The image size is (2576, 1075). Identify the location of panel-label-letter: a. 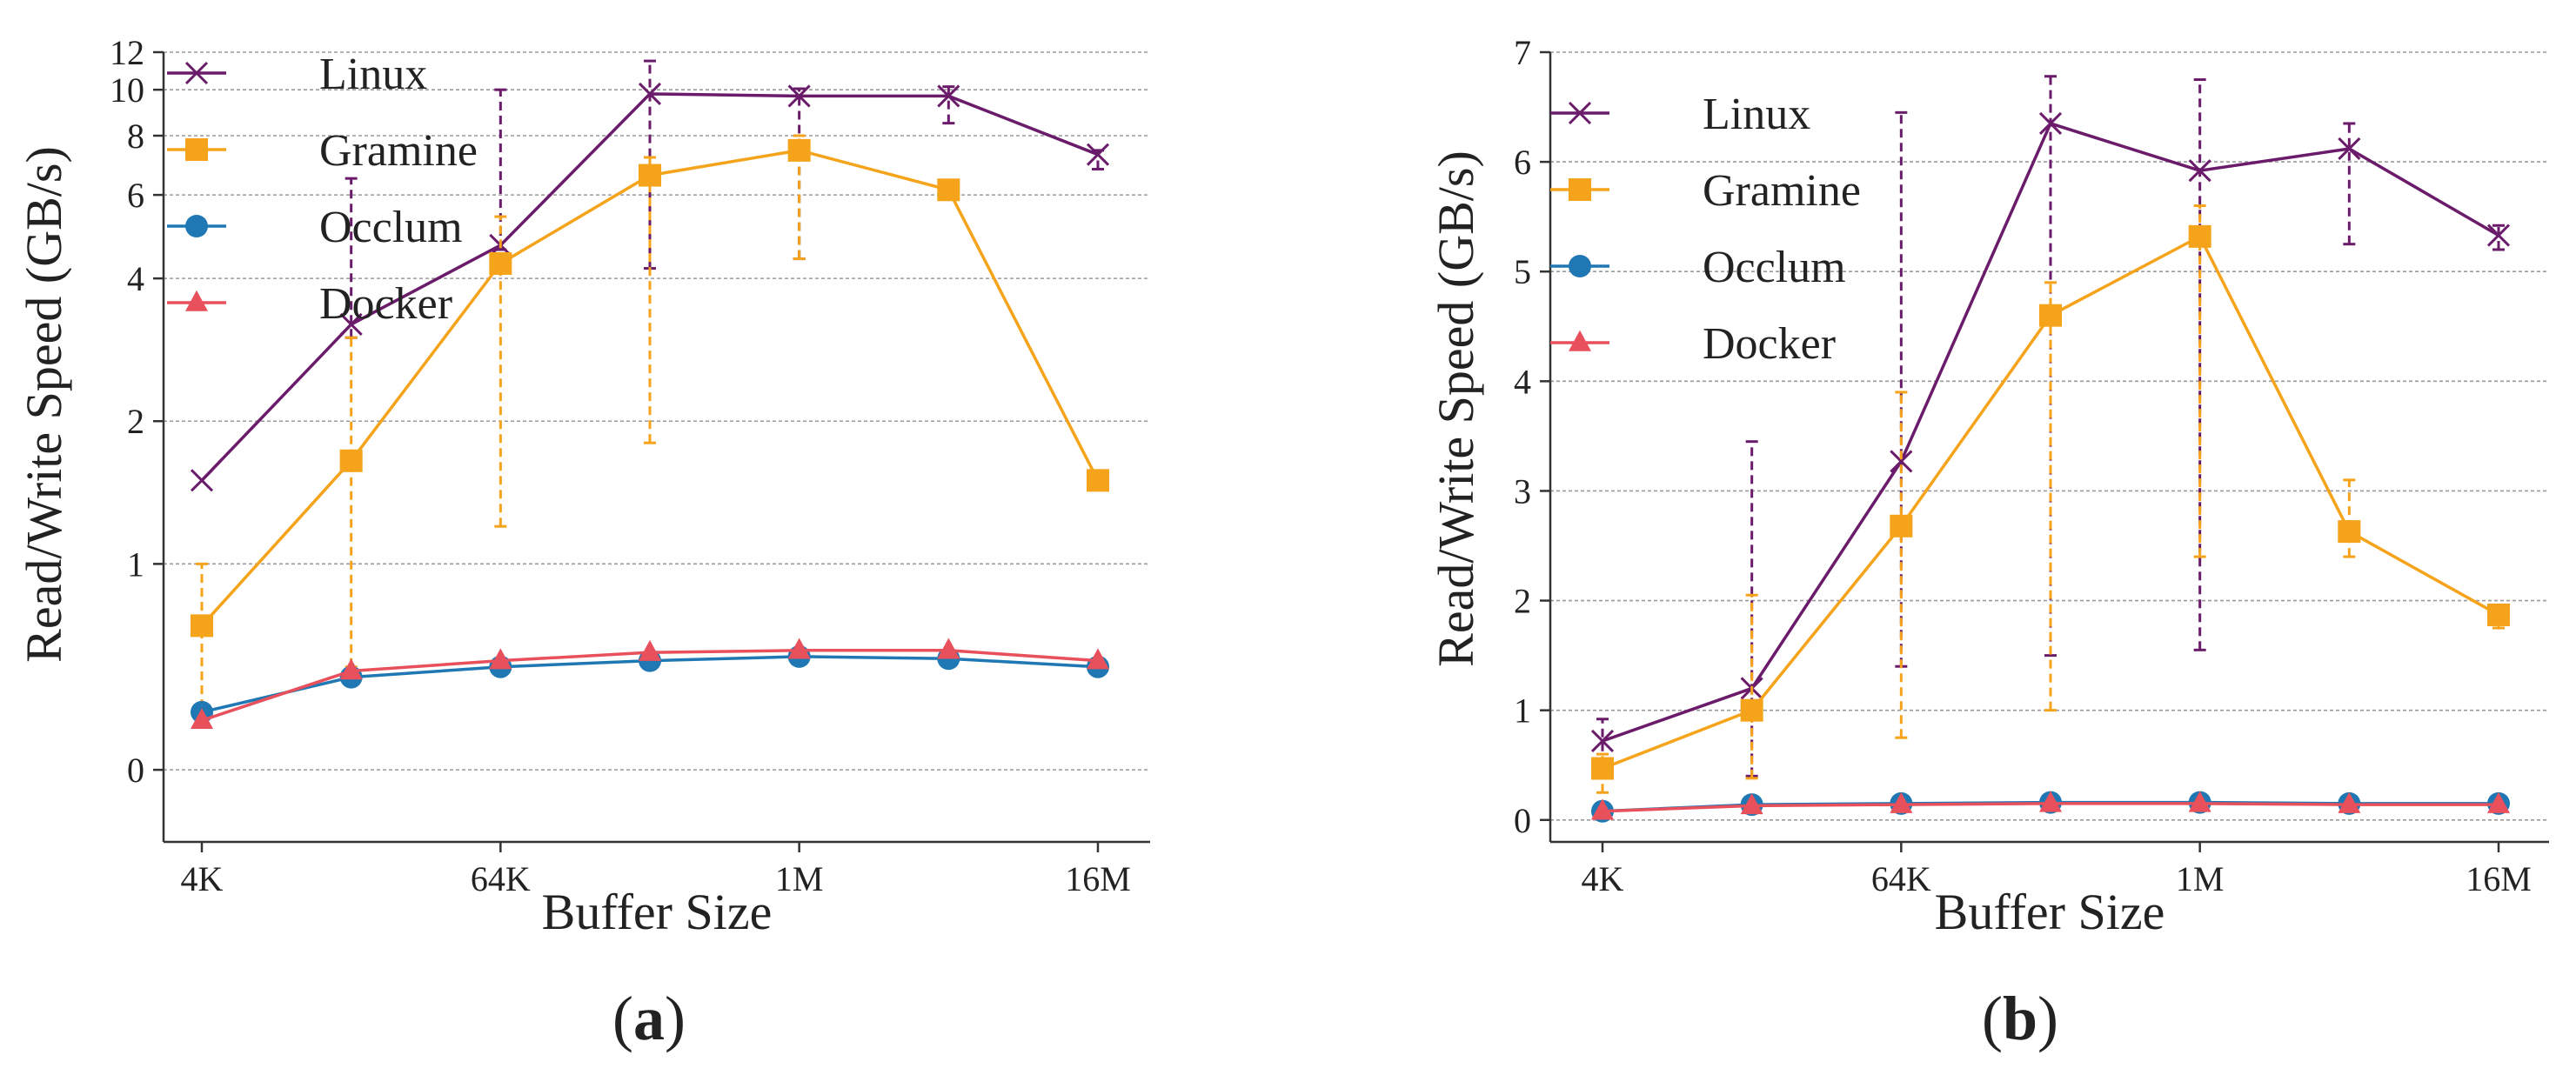
(649, 1018).